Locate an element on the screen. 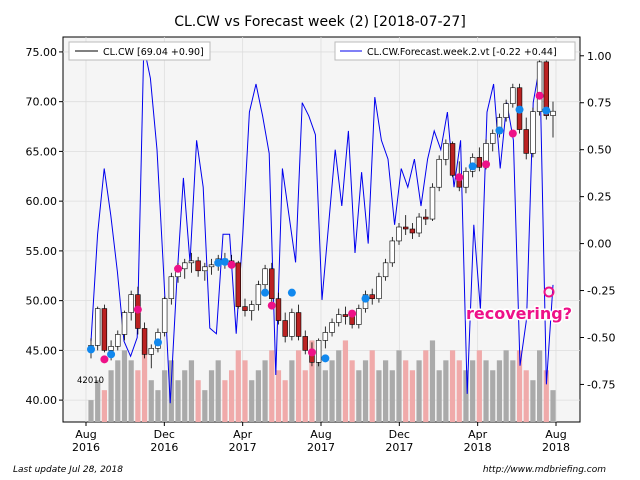 This screenshot has height=480, width=640. y-left-tick-label: 55.00 is located at coordinates (42, 251).